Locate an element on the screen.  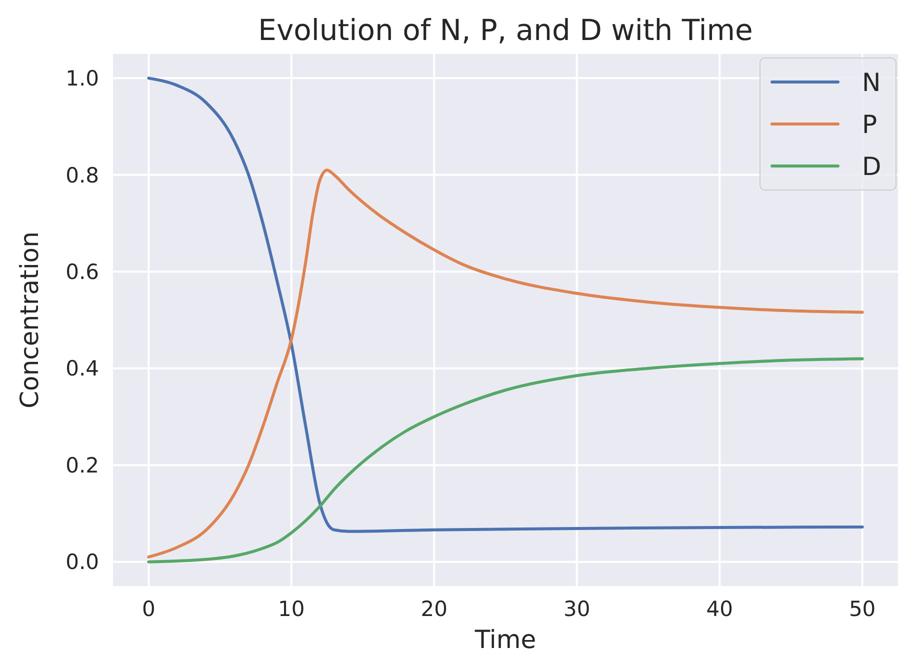
x-tick-label: 30 is located at coordinates (576, 609).